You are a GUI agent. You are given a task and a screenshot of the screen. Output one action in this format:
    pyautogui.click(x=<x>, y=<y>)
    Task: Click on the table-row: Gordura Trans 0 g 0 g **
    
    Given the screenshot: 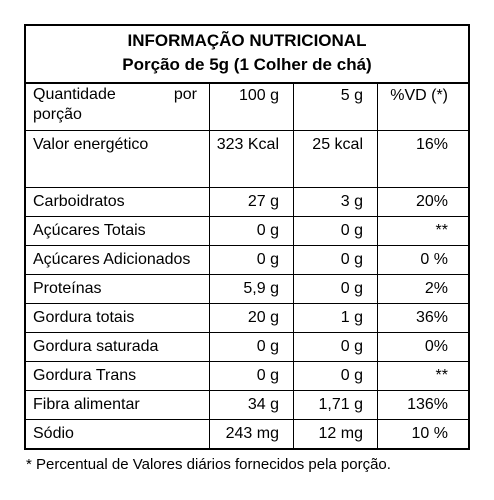 What is the action you would take?
    pyautogui.click(x=247, y=376)
    